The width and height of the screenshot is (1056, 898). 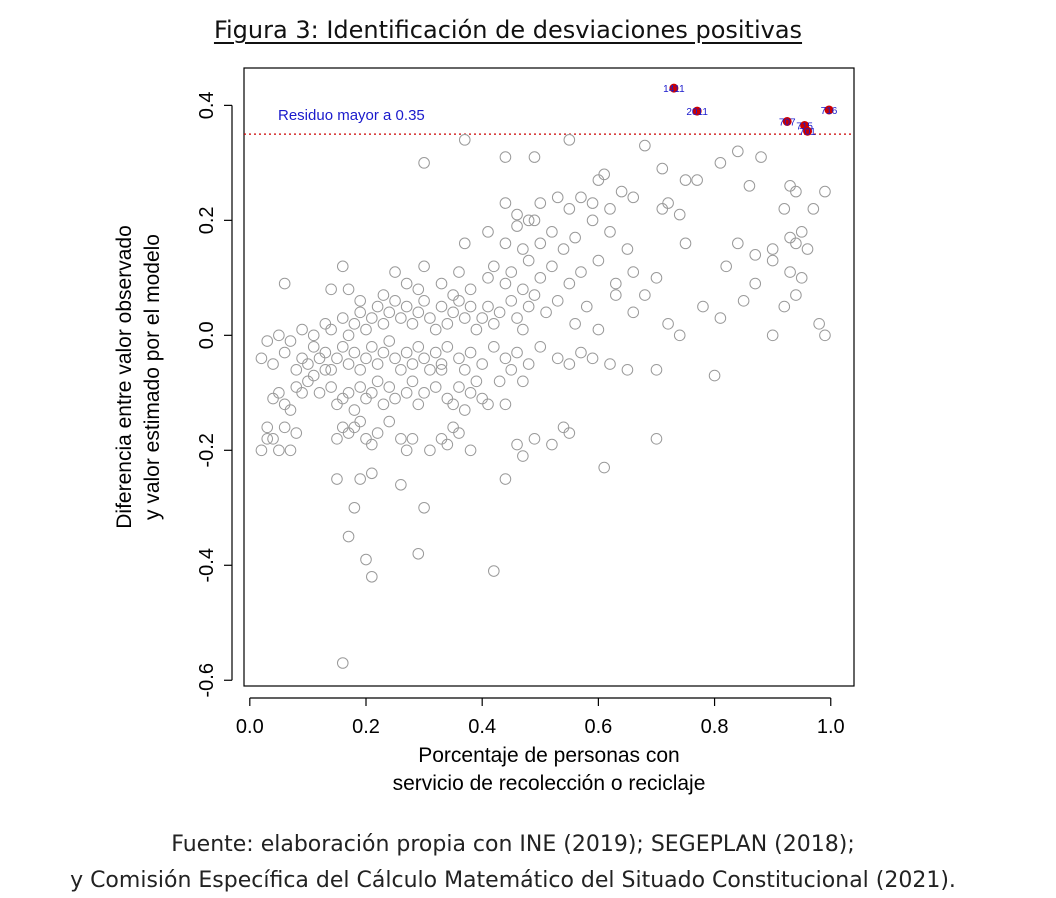 I want to click on y-axis-title-line2: y valor estimado por el modelo, so click(x=152, y=377).